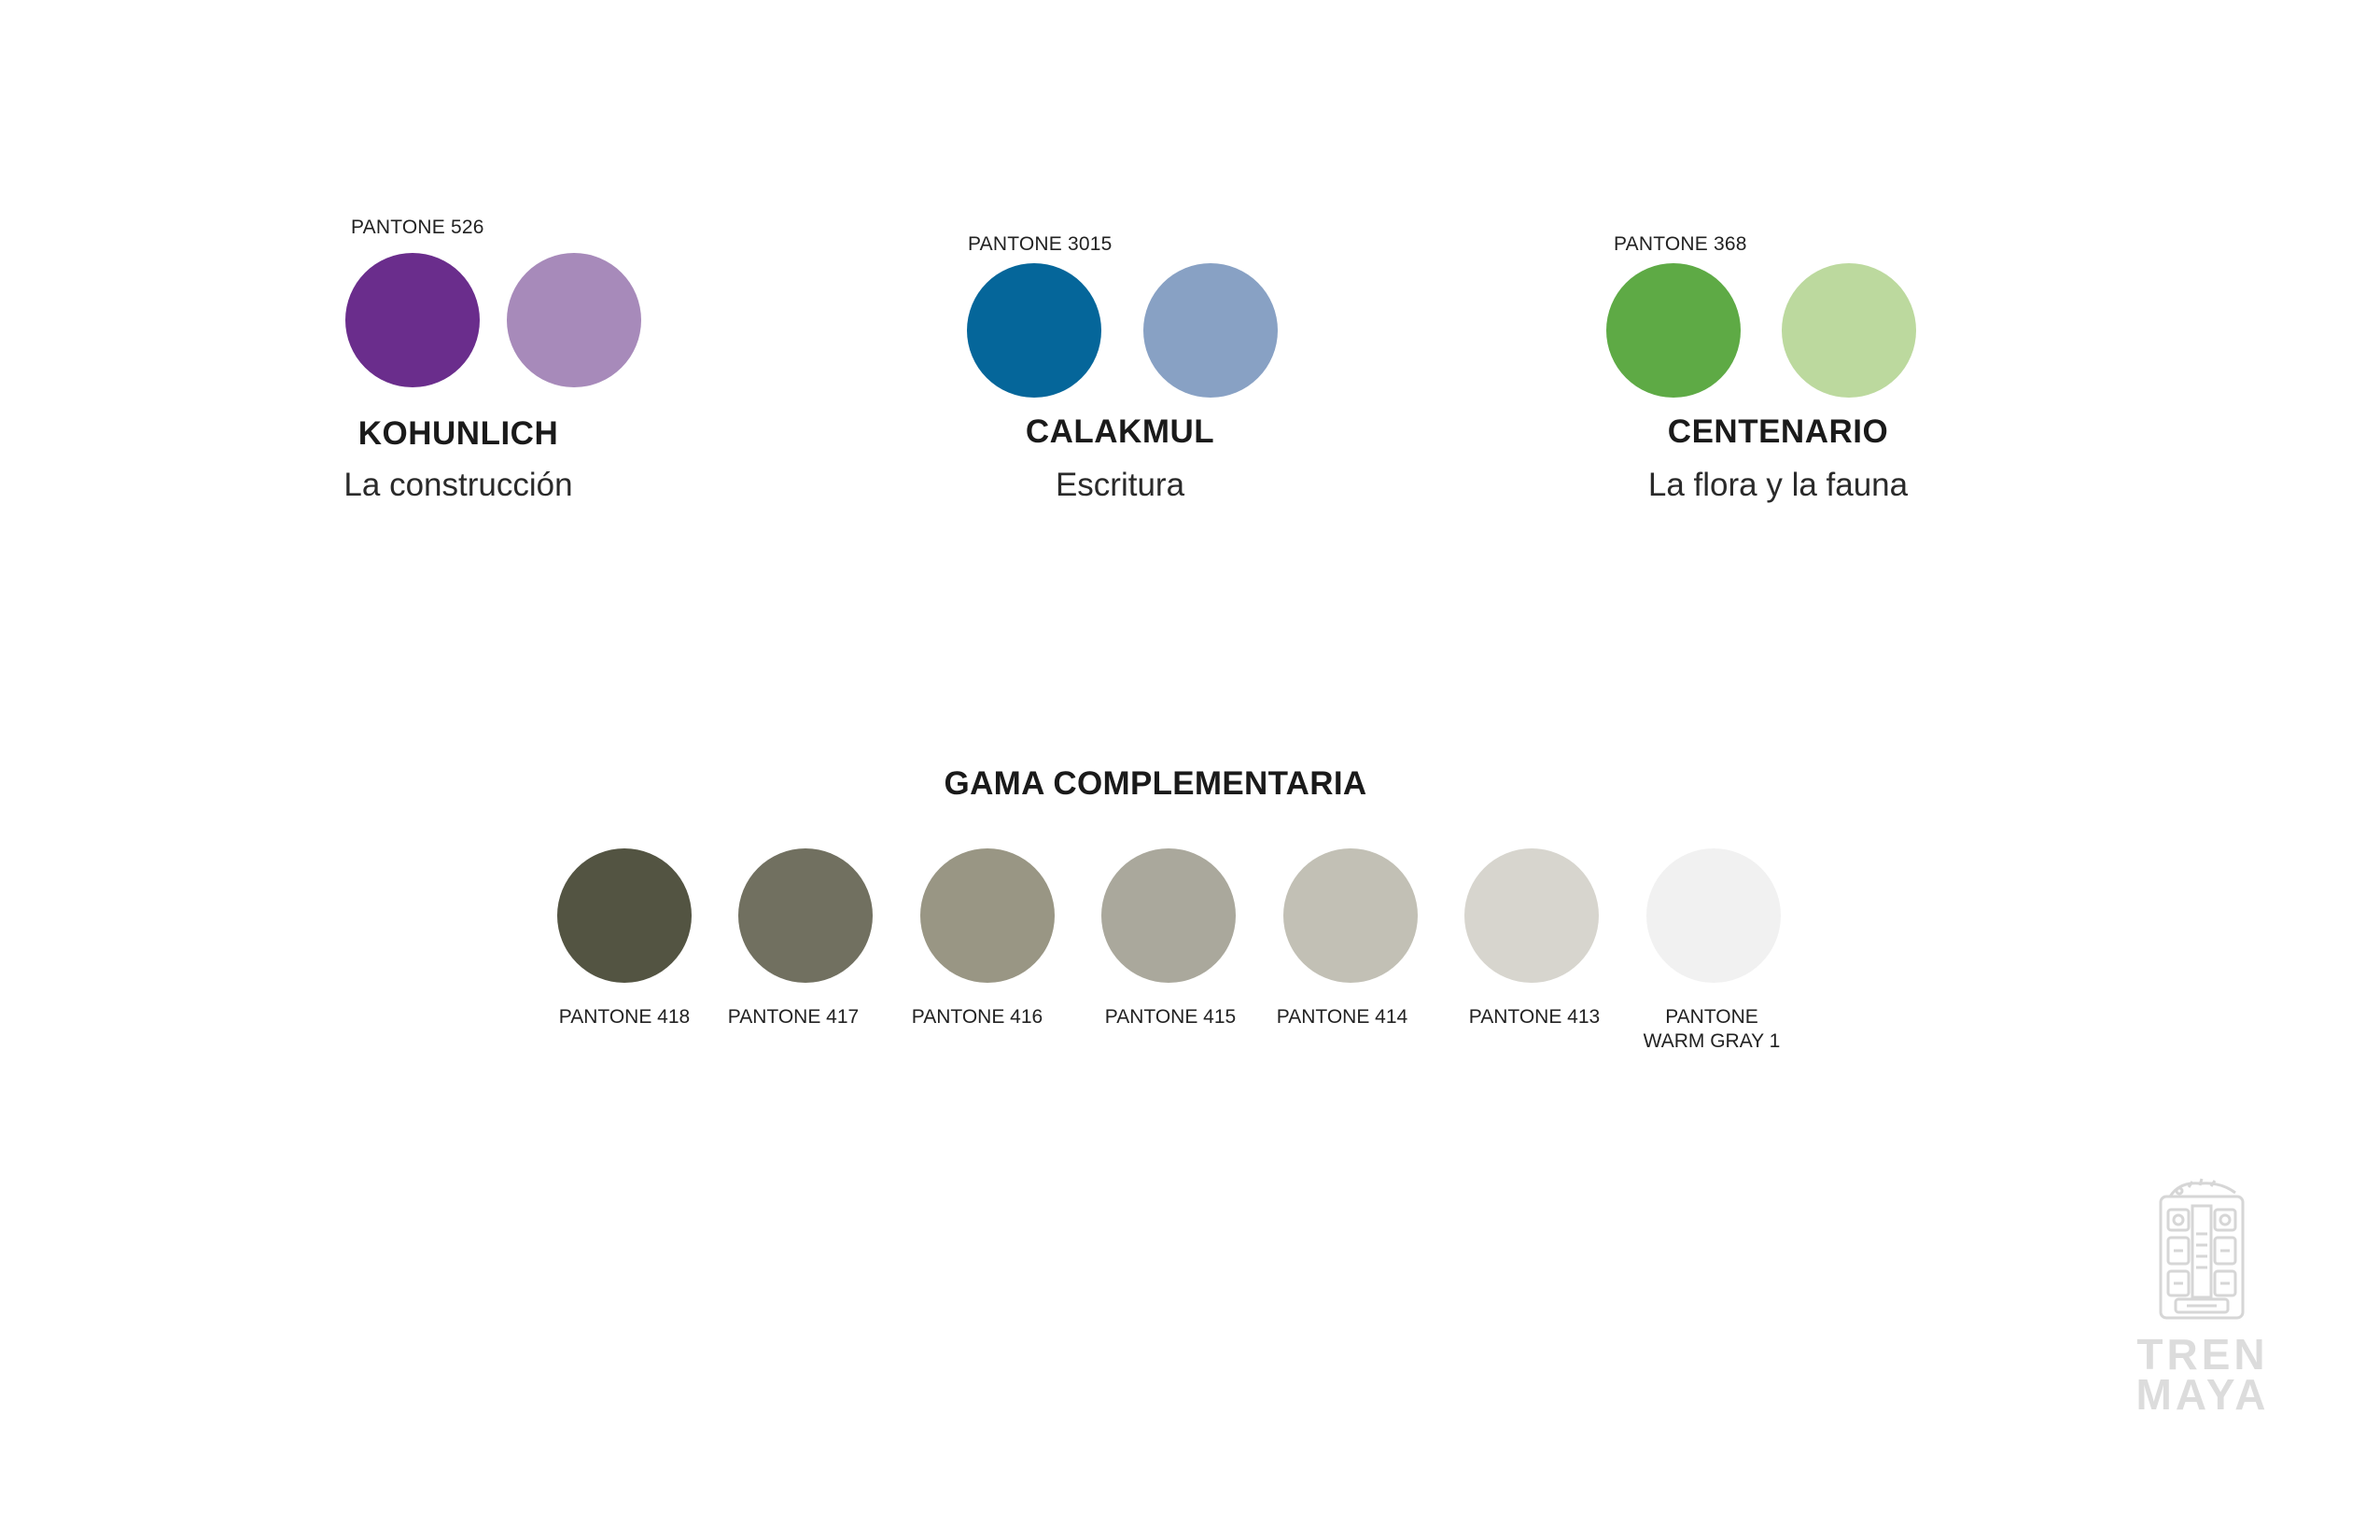  Describe the element at coordinates (1711, 1017) in the screenshot. I see `swatch-label-line: PANTONE` at that location.